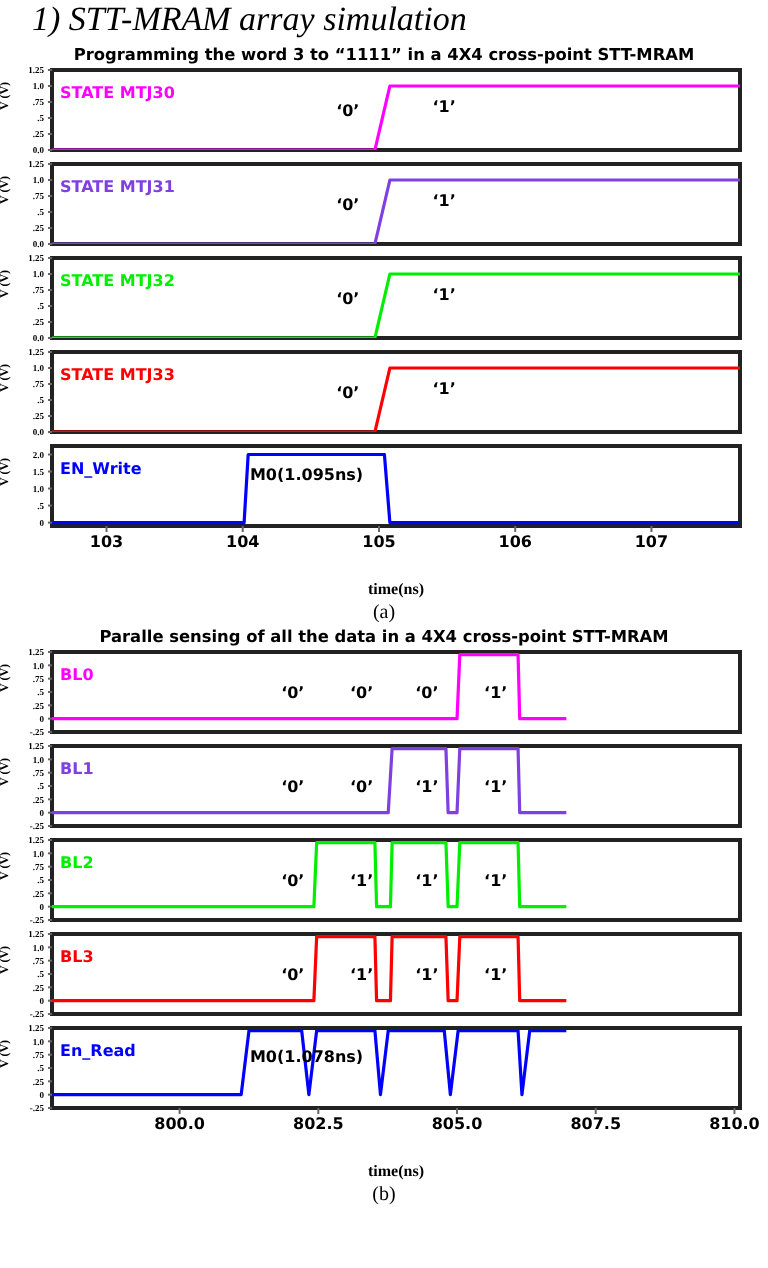 The height and width of the screenshot is (1268, 768). I want to click on text: (b), so click(384, 1196).